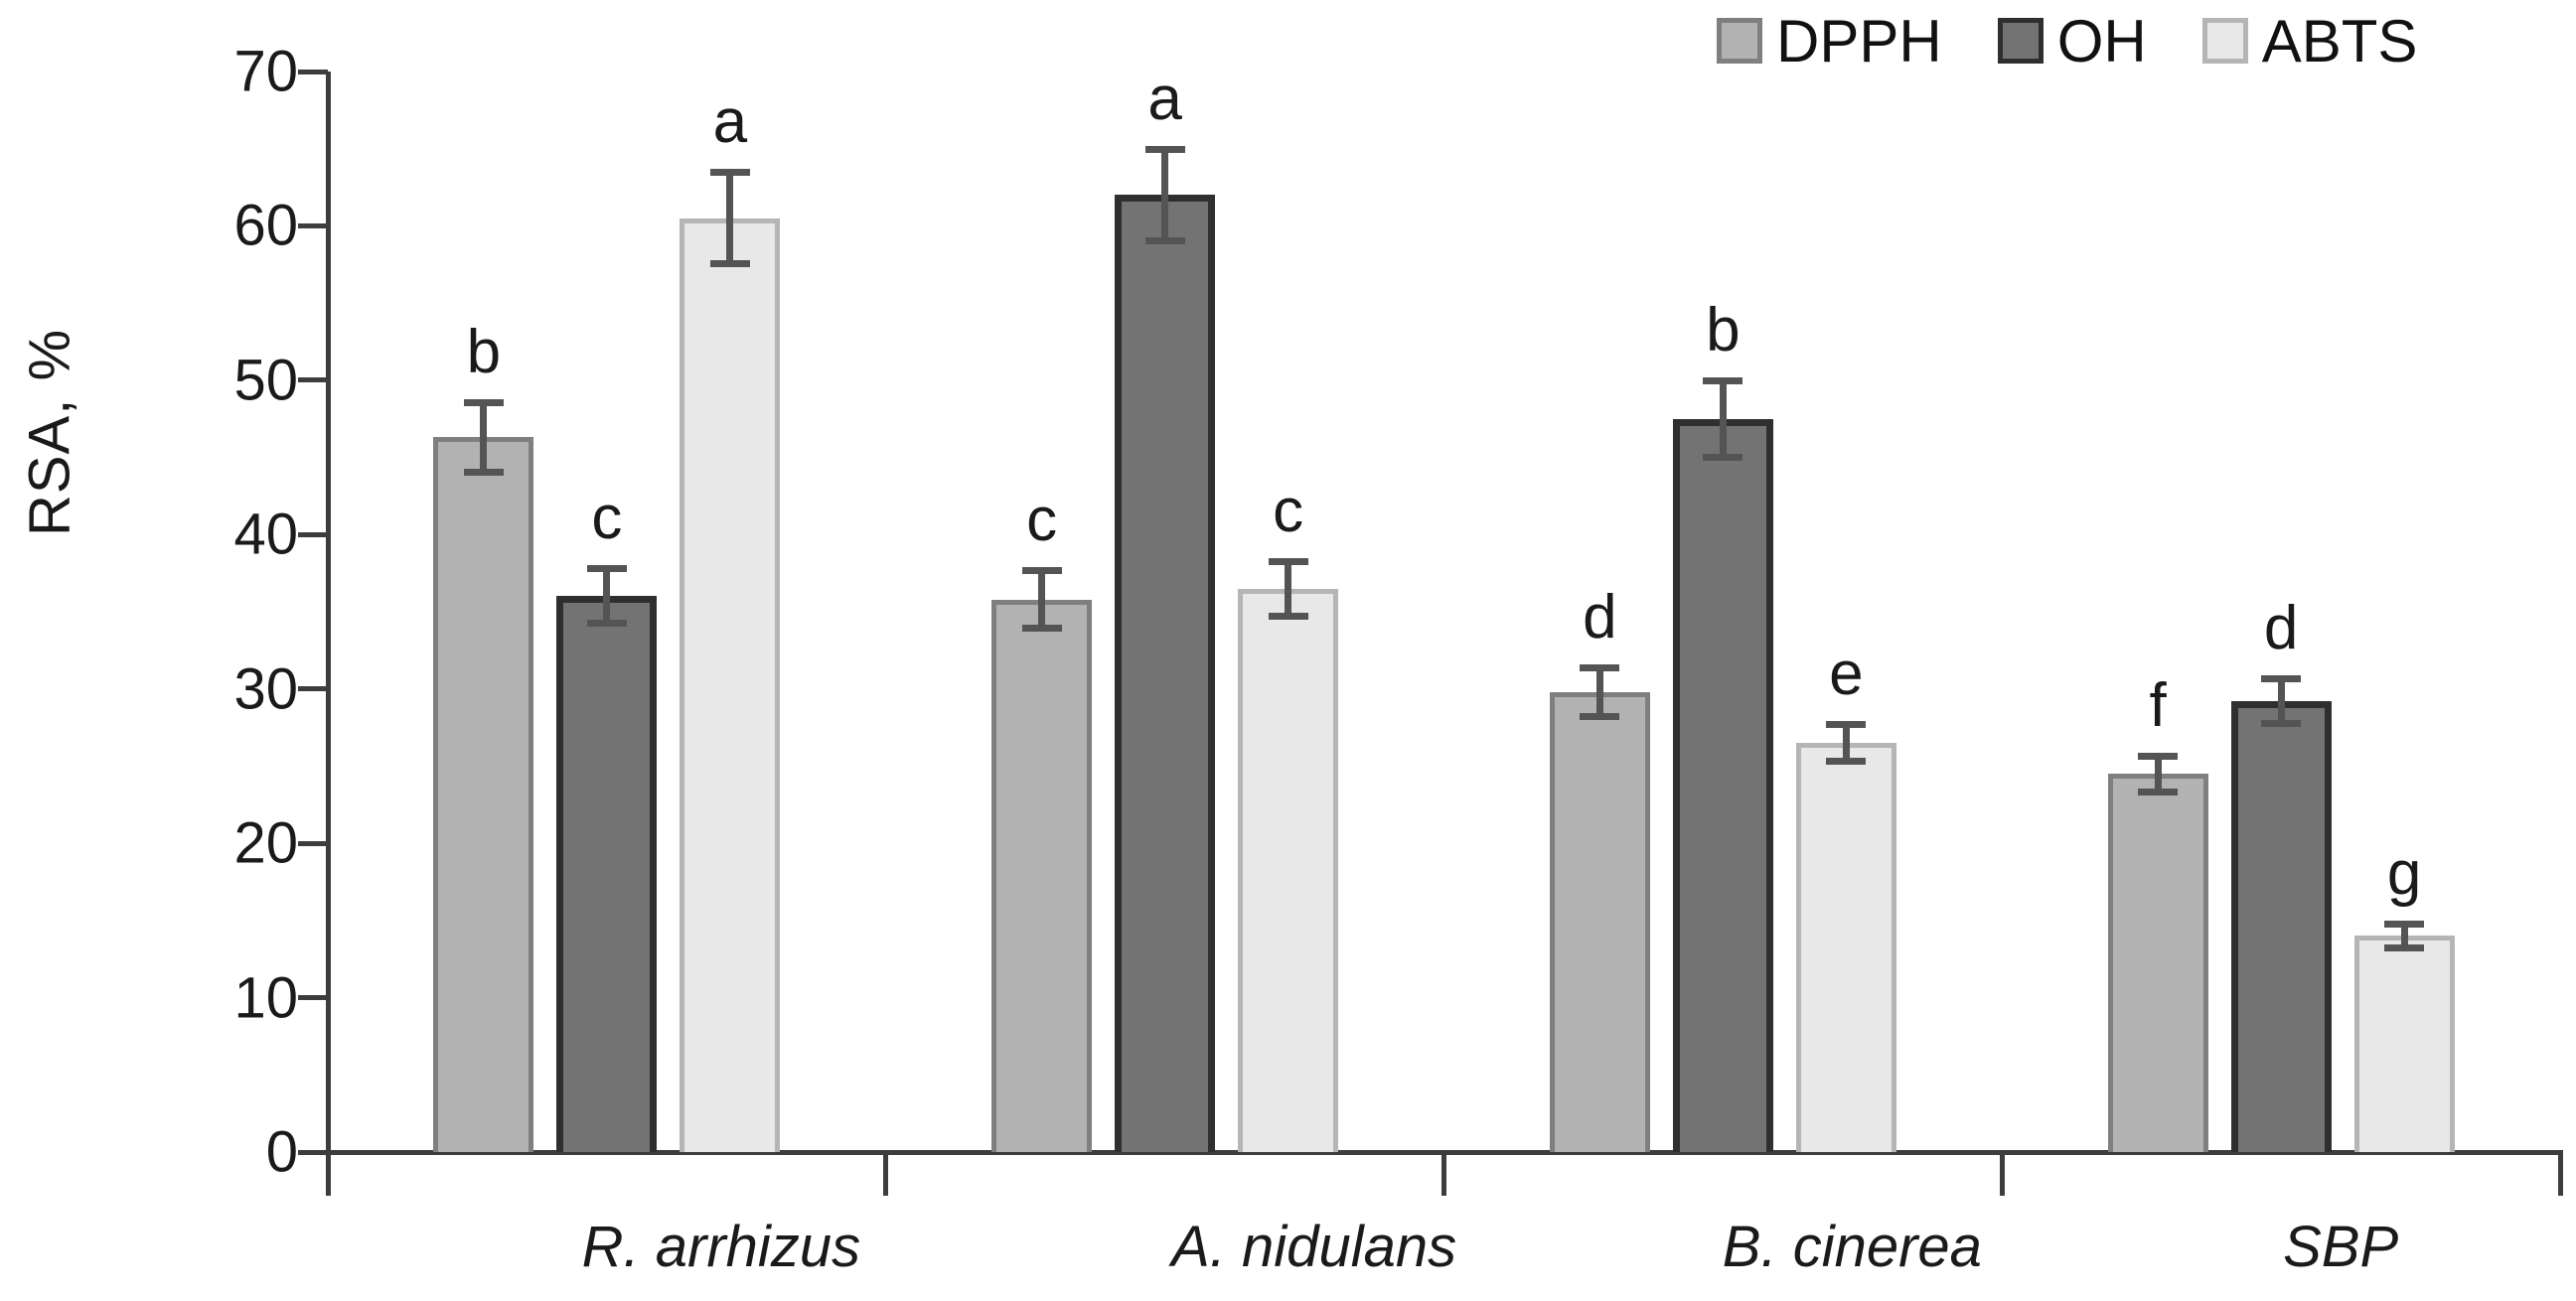 This screenshot has height=1301, width=2576. Describe the element at coordinates (1722, 785) in the screenshot. I see `bar-oh-b-cinerea` at that location.